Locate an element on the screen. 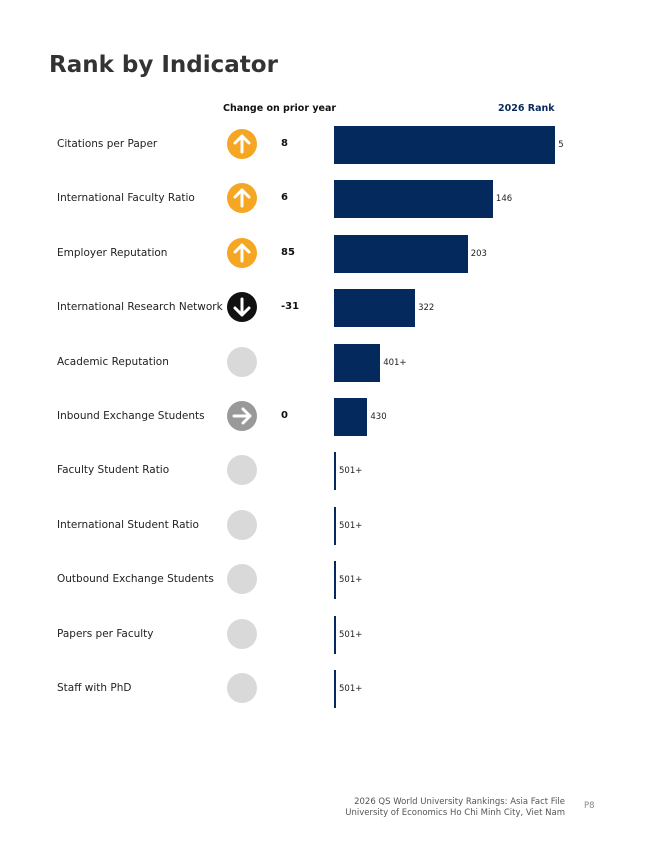 The image size is (650, 859). indicator-row: Staff with PhD 501+ is located at coordinates (325, 688).